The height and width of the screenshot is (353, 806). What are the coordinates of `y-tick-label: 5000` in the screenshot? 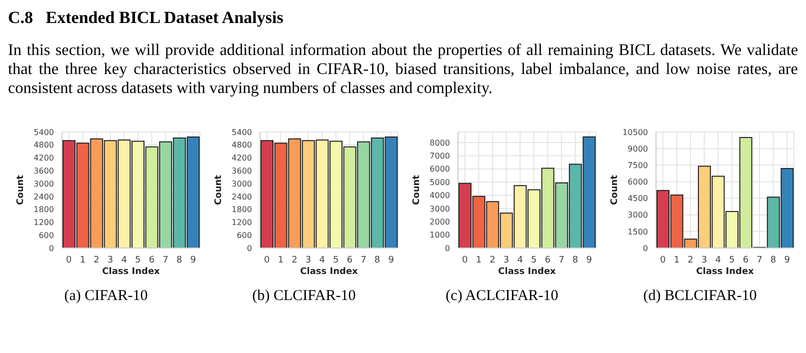 It's located at (440, 182).